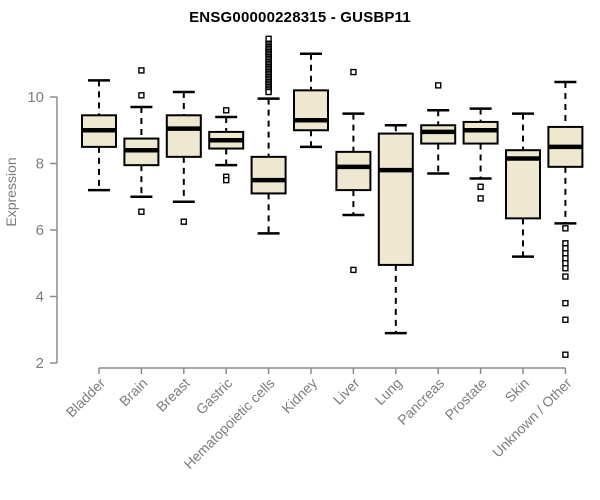  I want to click on box-kidney, so click(311, 100).